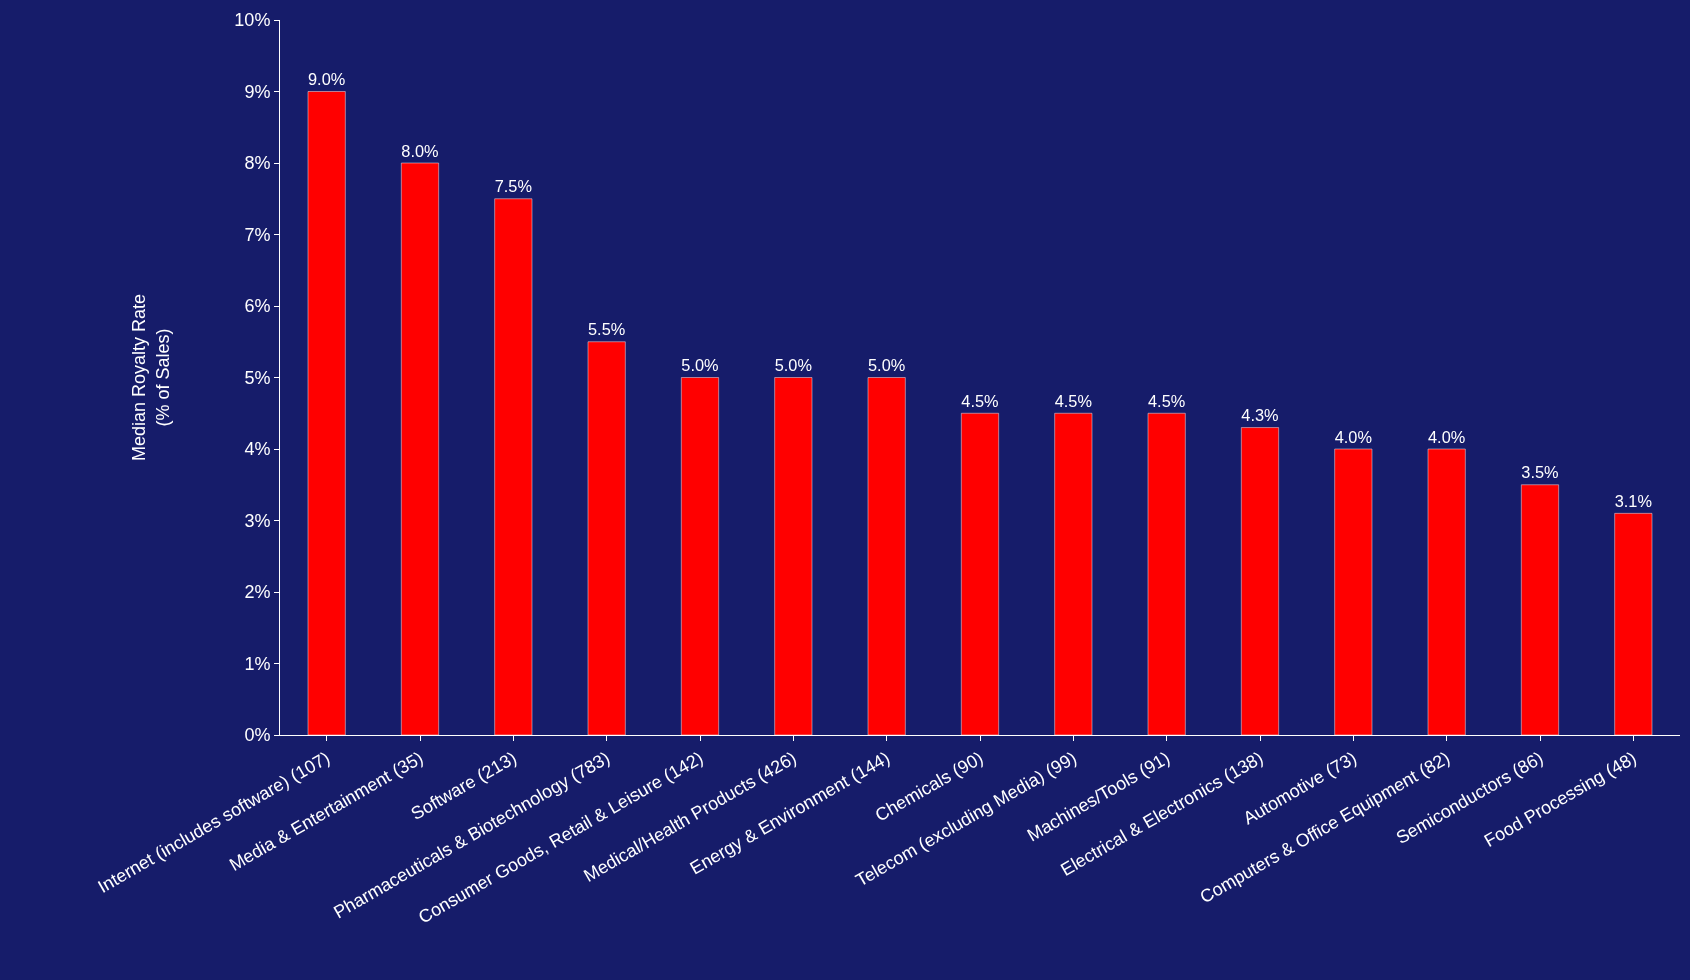 The image size is (1690, 980). Describe the element at coordinates (257, 663) in the screenshot. I see `y-tick-label: 1%` at that location.